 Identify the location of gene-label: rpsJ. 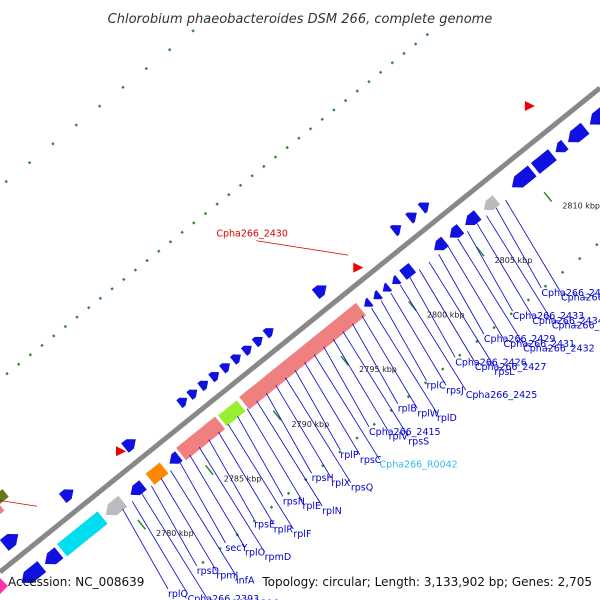
(455, 390).